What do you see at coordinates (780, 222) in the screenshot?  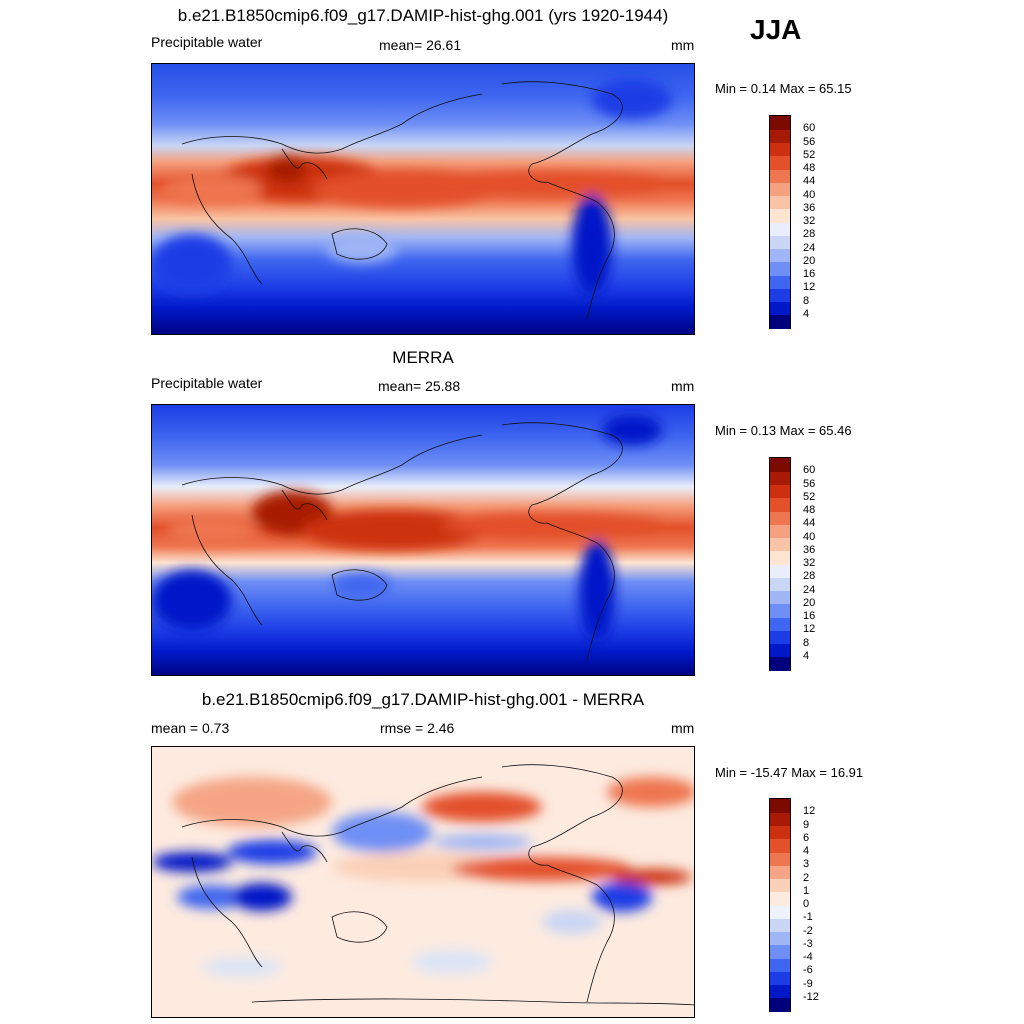 I see `panel-1-colorbar` at bounding box center [780, 222].